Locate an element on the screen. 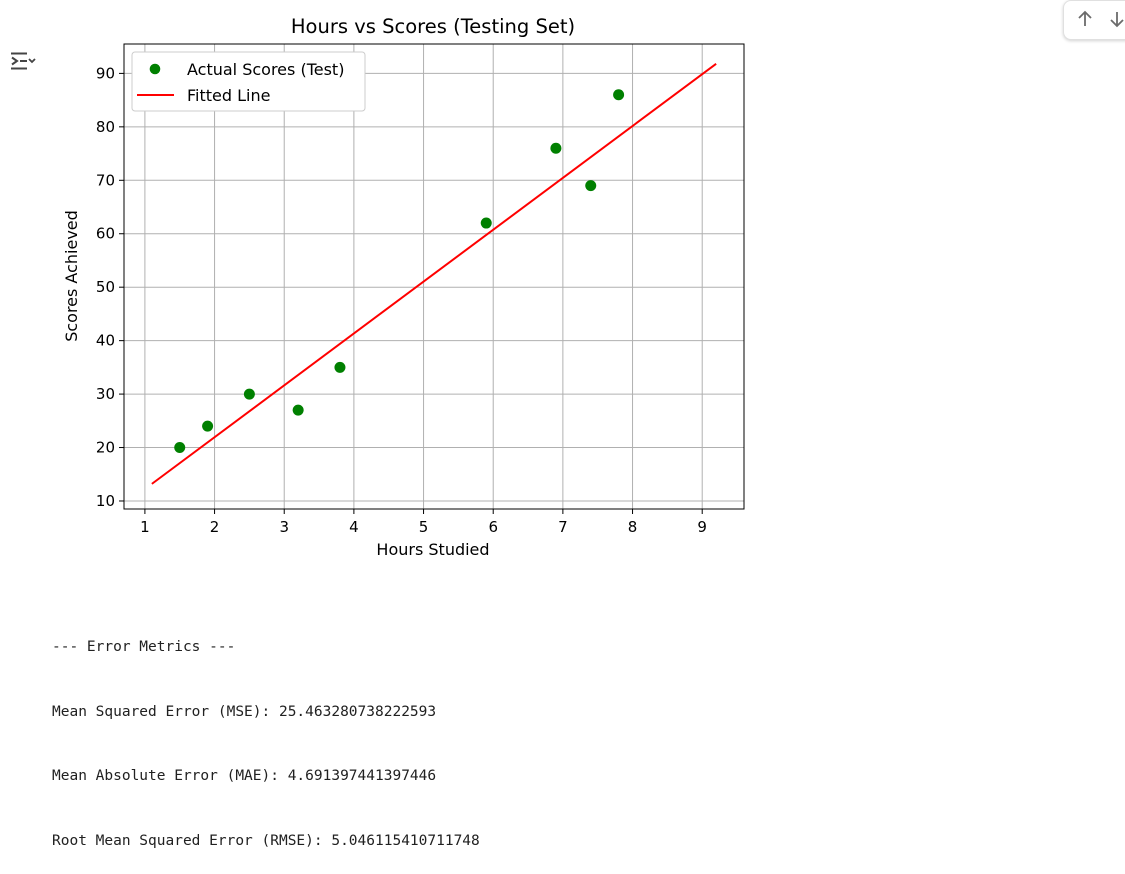 This screenshot has width=1125, height=874. arrow-down-icon is located at coordinates (1117, 20).